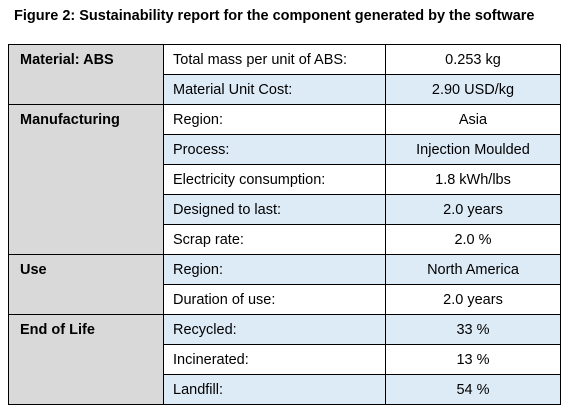  Describe the element at coordinates (473, 329) in the screenshot. I see `value-cell: 33 %` at that location.